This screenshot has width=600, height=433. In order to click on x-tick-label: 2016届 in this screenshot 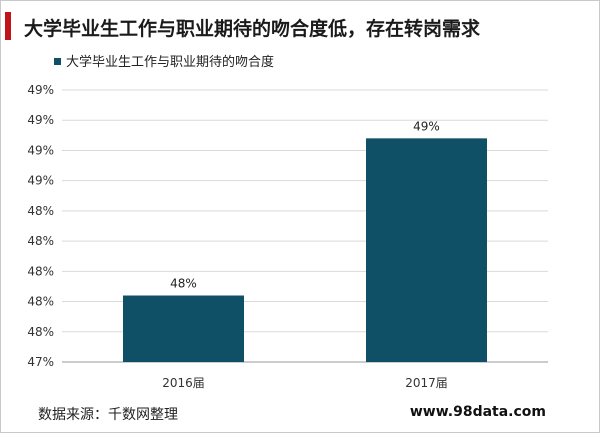, I will do `click(183, 383)`.